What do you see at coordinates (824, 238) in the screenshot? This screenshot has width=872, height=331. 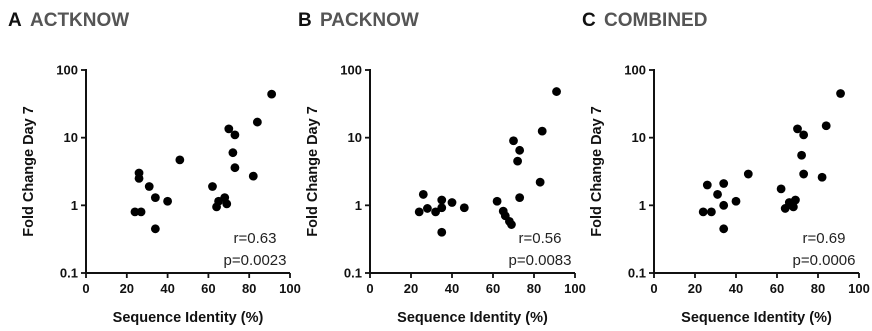 I see `correlation-r: r=0.69` at bounding box center [824, 238].